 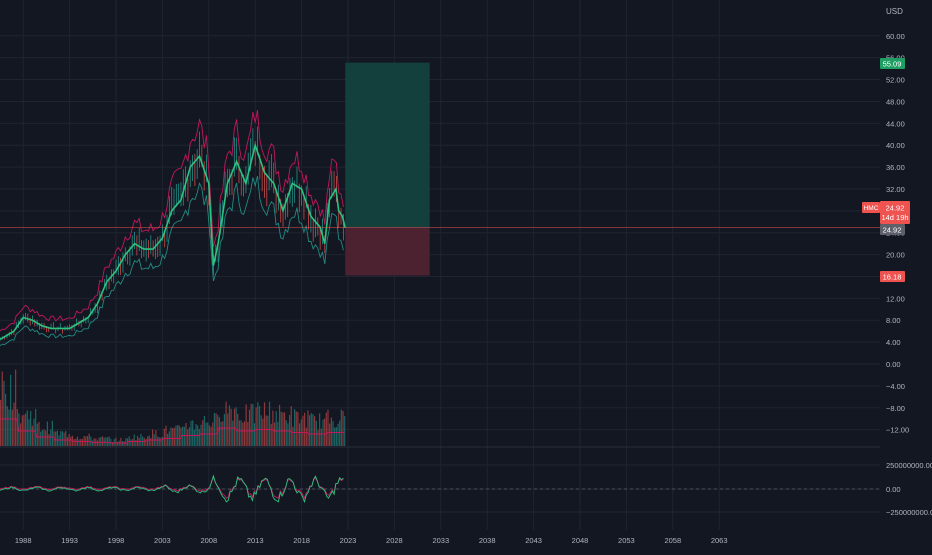 I want to click on price-tick-label: −12.00, so click(x=897, y=430).